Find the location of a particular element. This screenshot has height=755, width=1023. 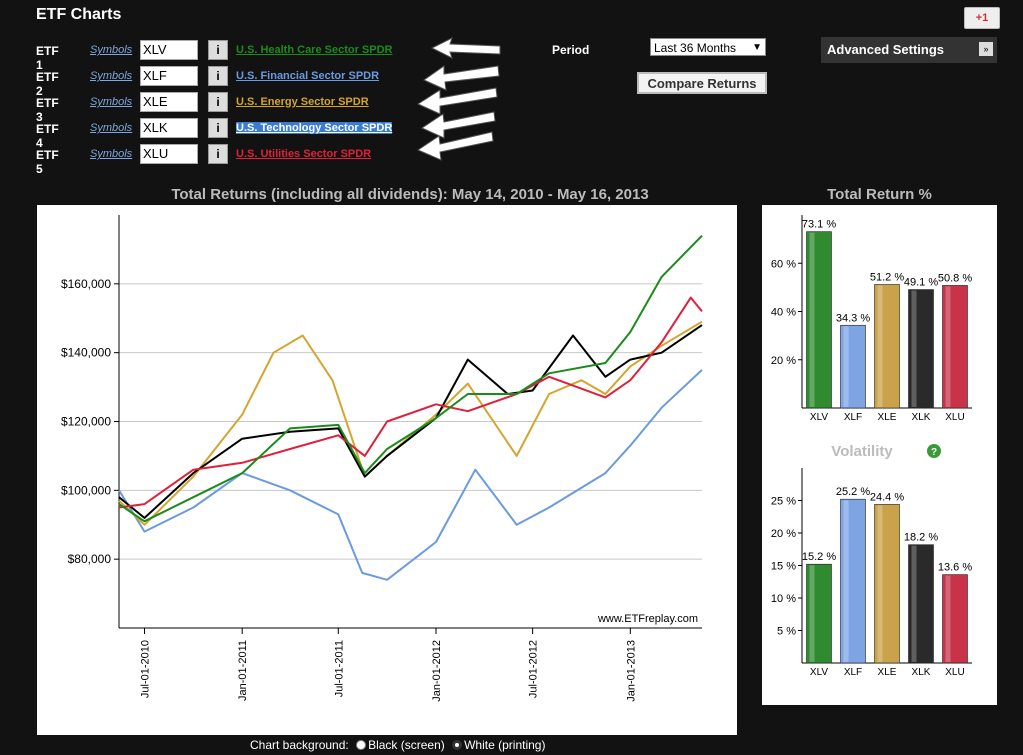

y-tick-label: $80,000 is located at coordinates (90, 559).